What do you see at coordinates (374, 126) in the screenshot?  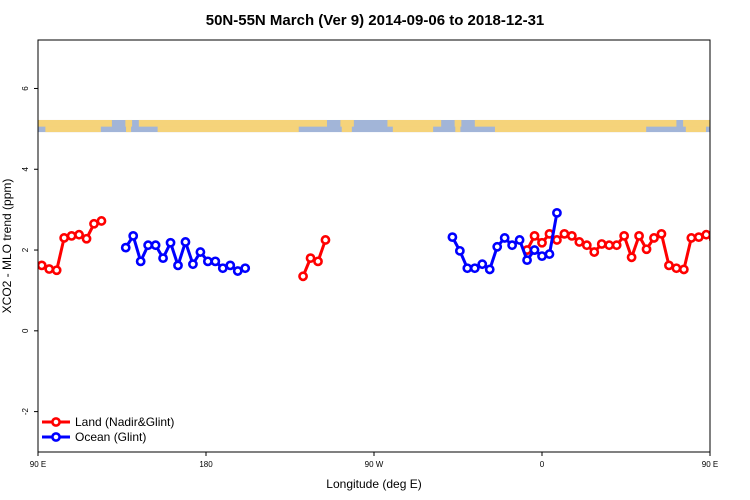 I see `map-strip` at bounding box center [374, 126].